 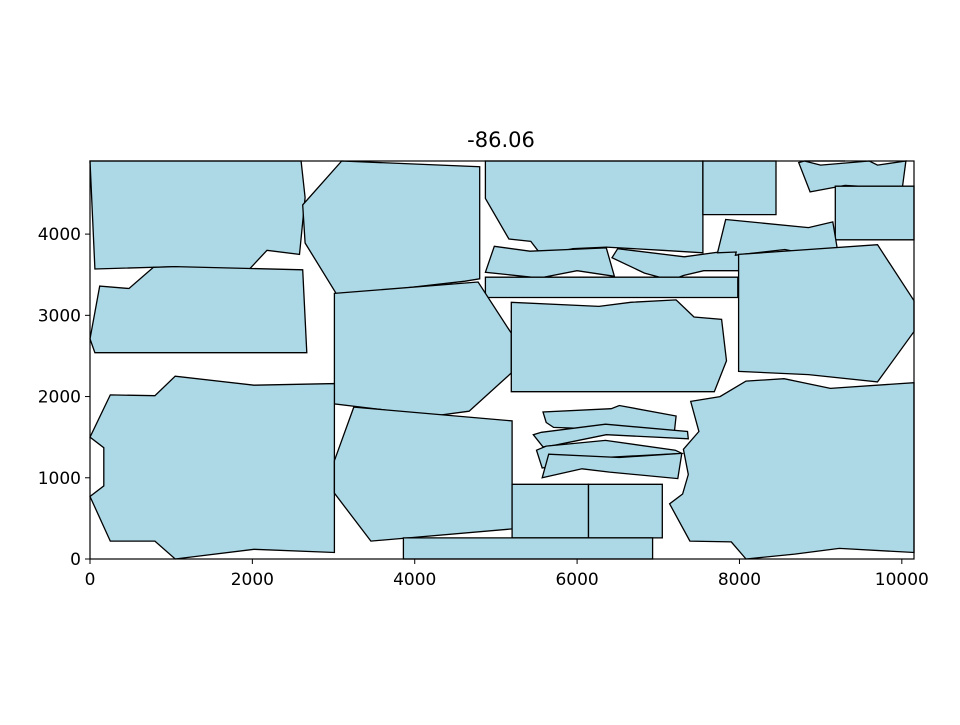 What do you see at coordinates (739, 580) in the screenshot?
I see `x-tick-label: 8000` at bounding box center [739, 580].